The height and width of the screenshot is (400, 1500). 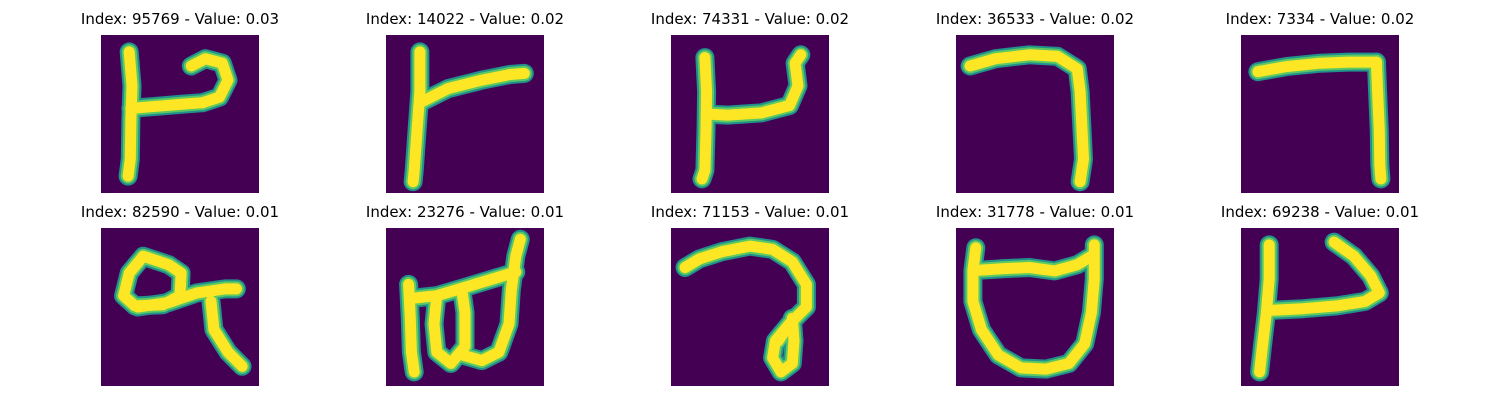 I want to click on sample-title: Index: 23276 - Value: 0.01, so click(x=465, y=212).